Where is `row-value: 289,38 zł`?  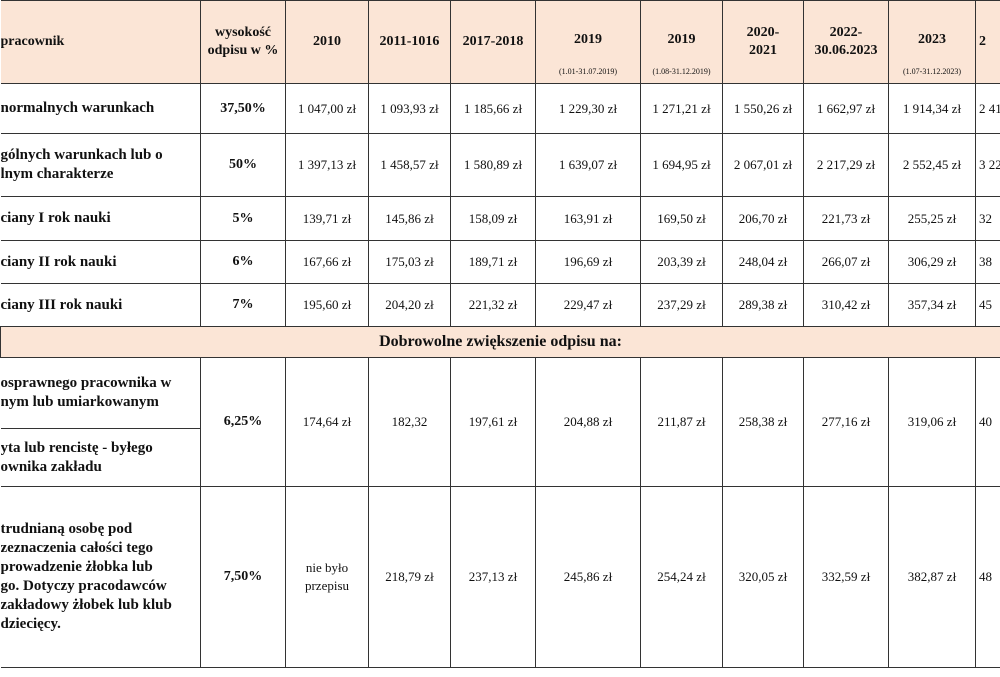 row-value: 289,38 zł is located at coordinates (763, 305).